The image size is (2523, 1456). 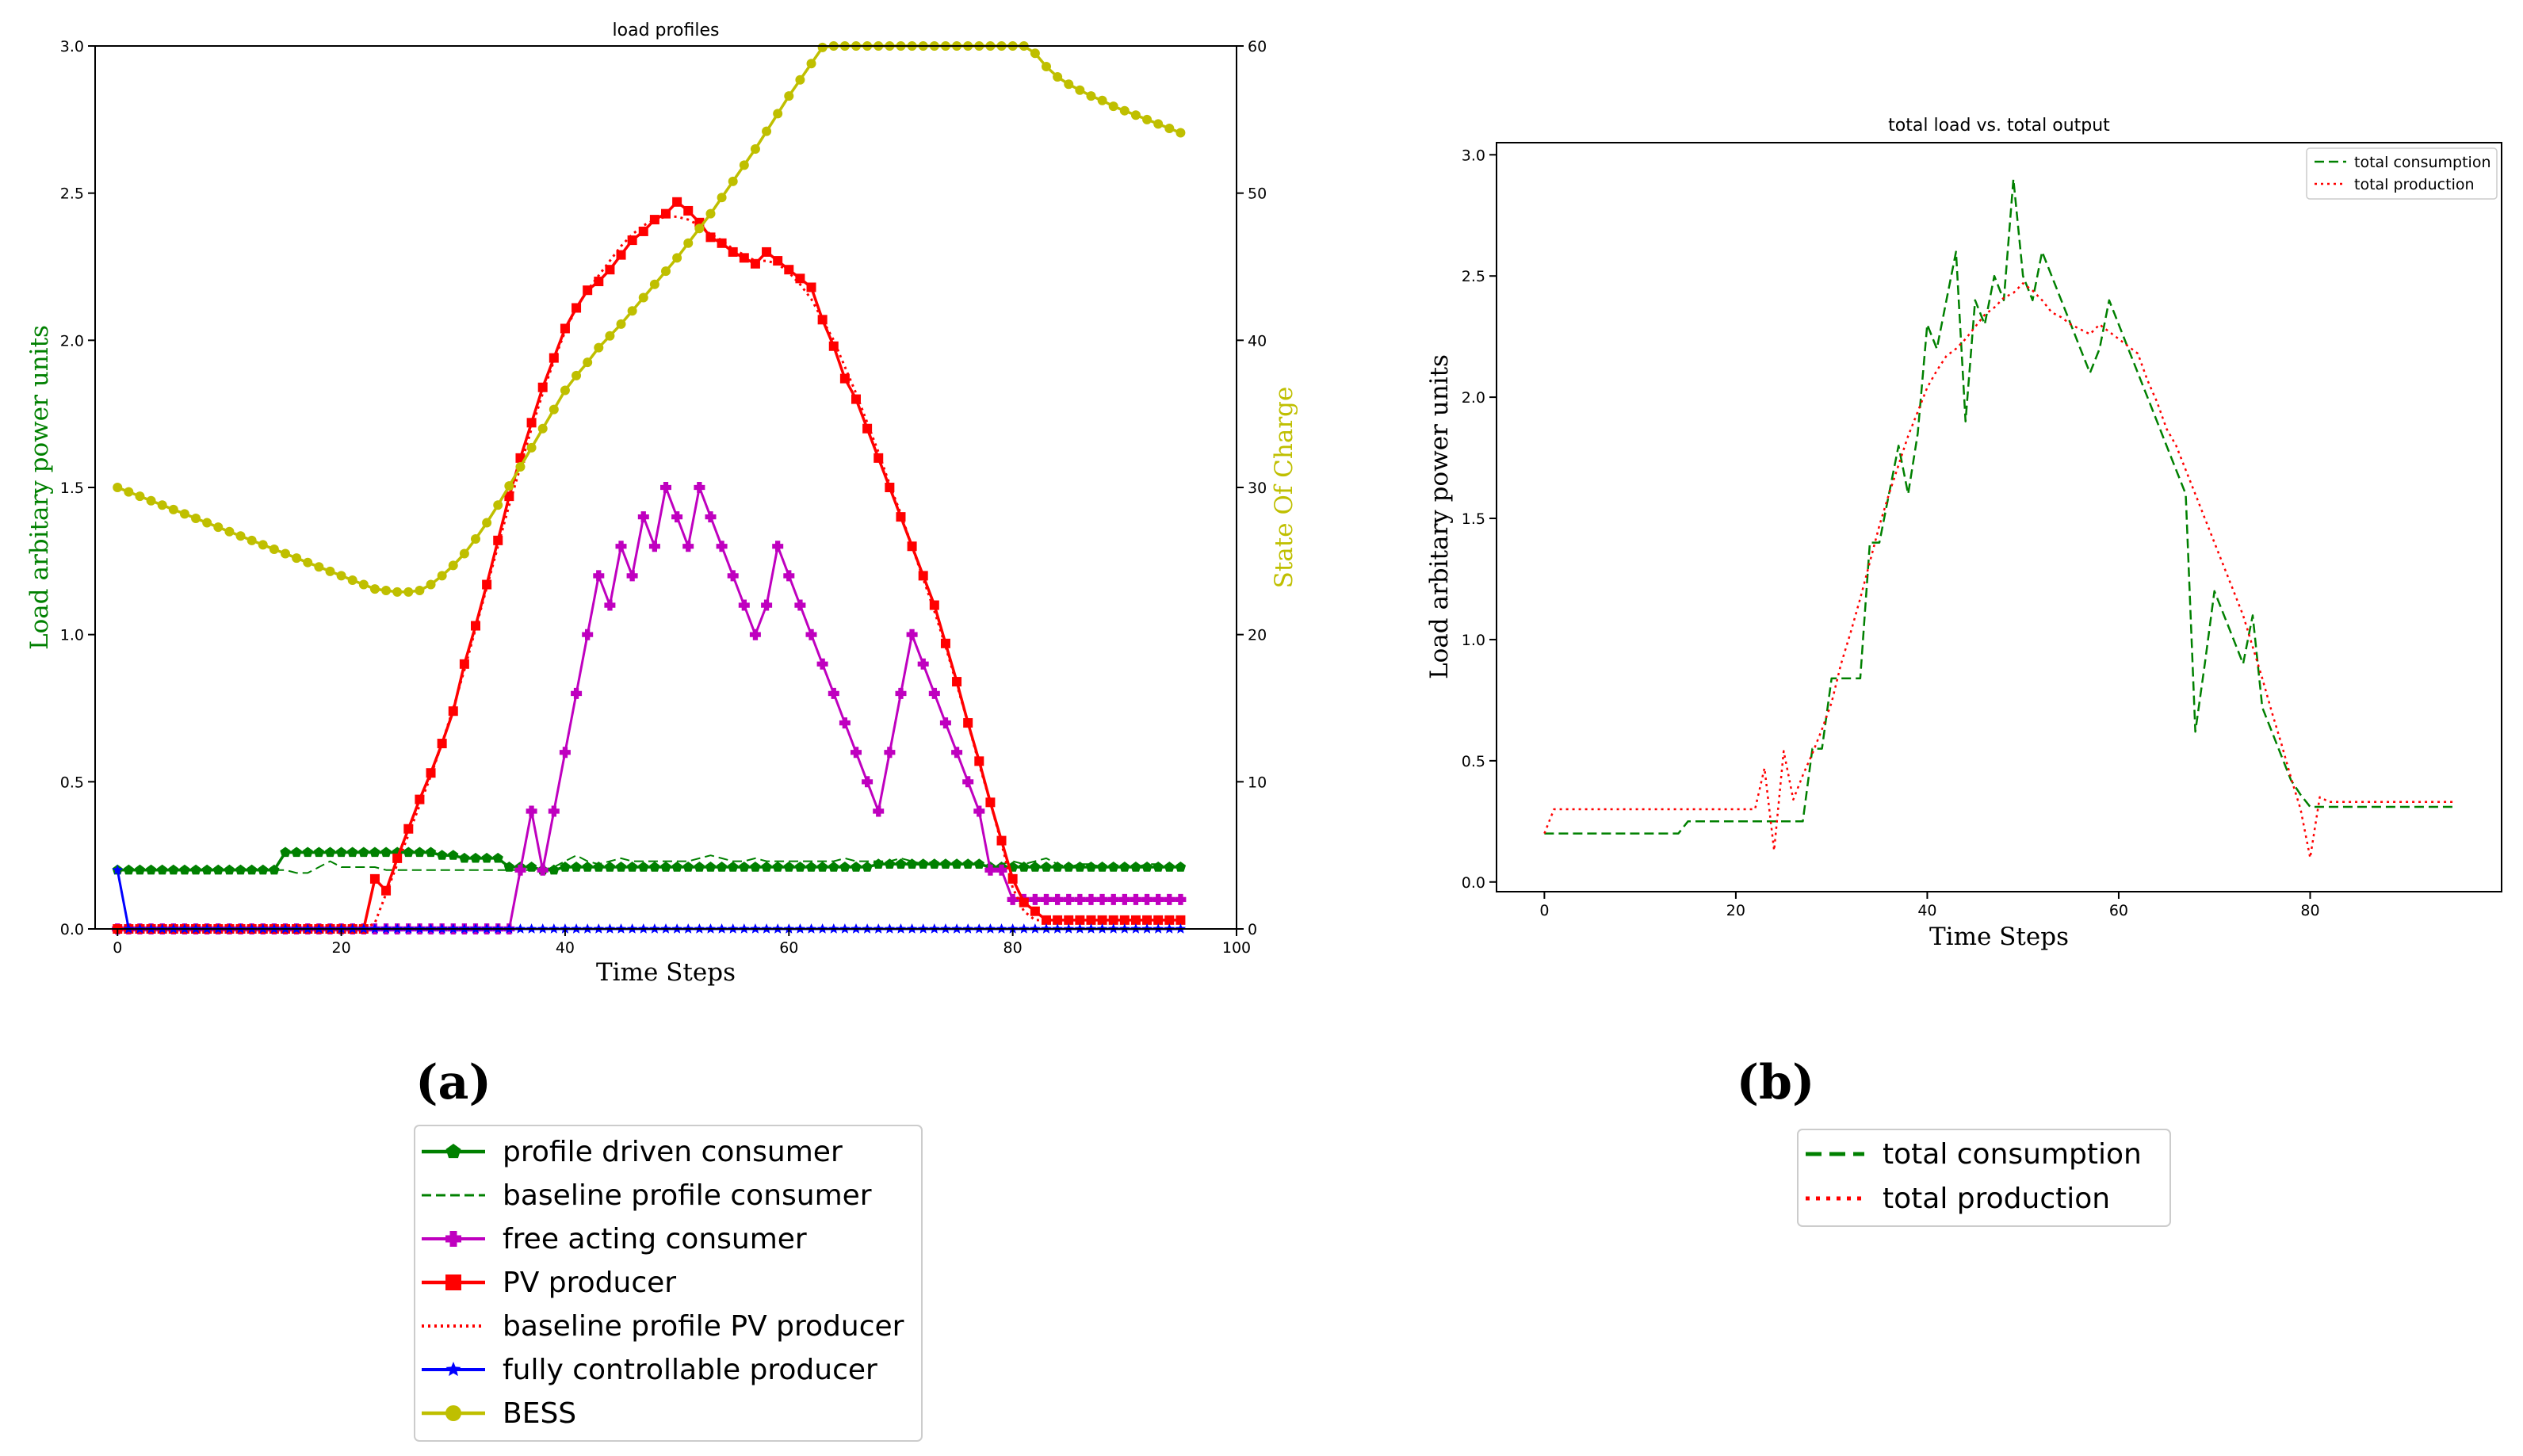 I want to click on y2-tick-label: 60, so click(x=1258, y=46).